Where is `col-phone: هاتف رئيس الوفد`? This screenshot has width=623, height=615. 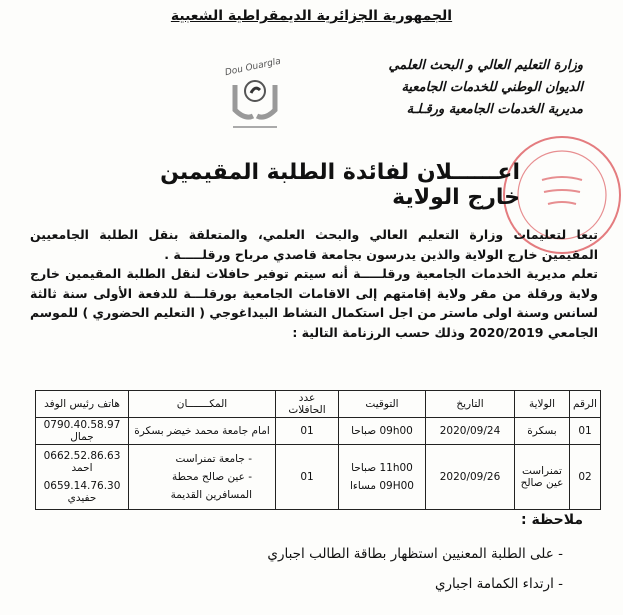
col-phone: هاتف رئيس الوفد is located at coordinates (82, 404).